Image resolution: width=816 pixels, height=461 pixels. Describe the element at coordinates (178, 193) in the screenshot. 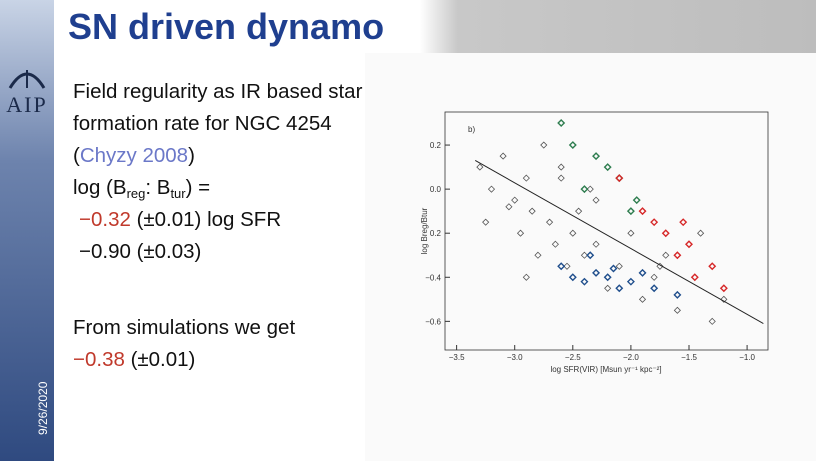

I see `subscript: tur` at that location.